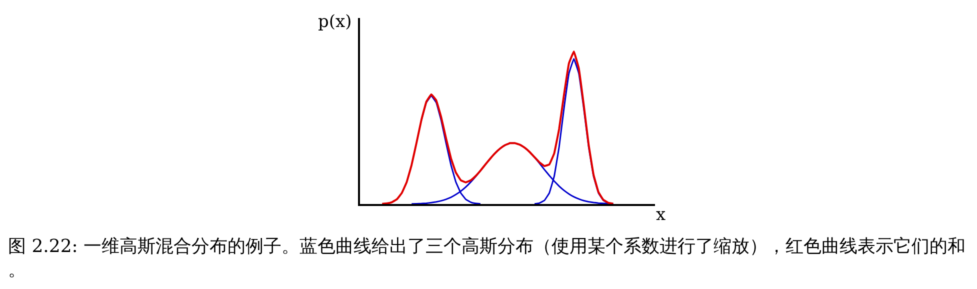 Image resolution: width=977 pixels, height=289 pixels. I want to click on y-axis-title: p(x), so click(335, 22).